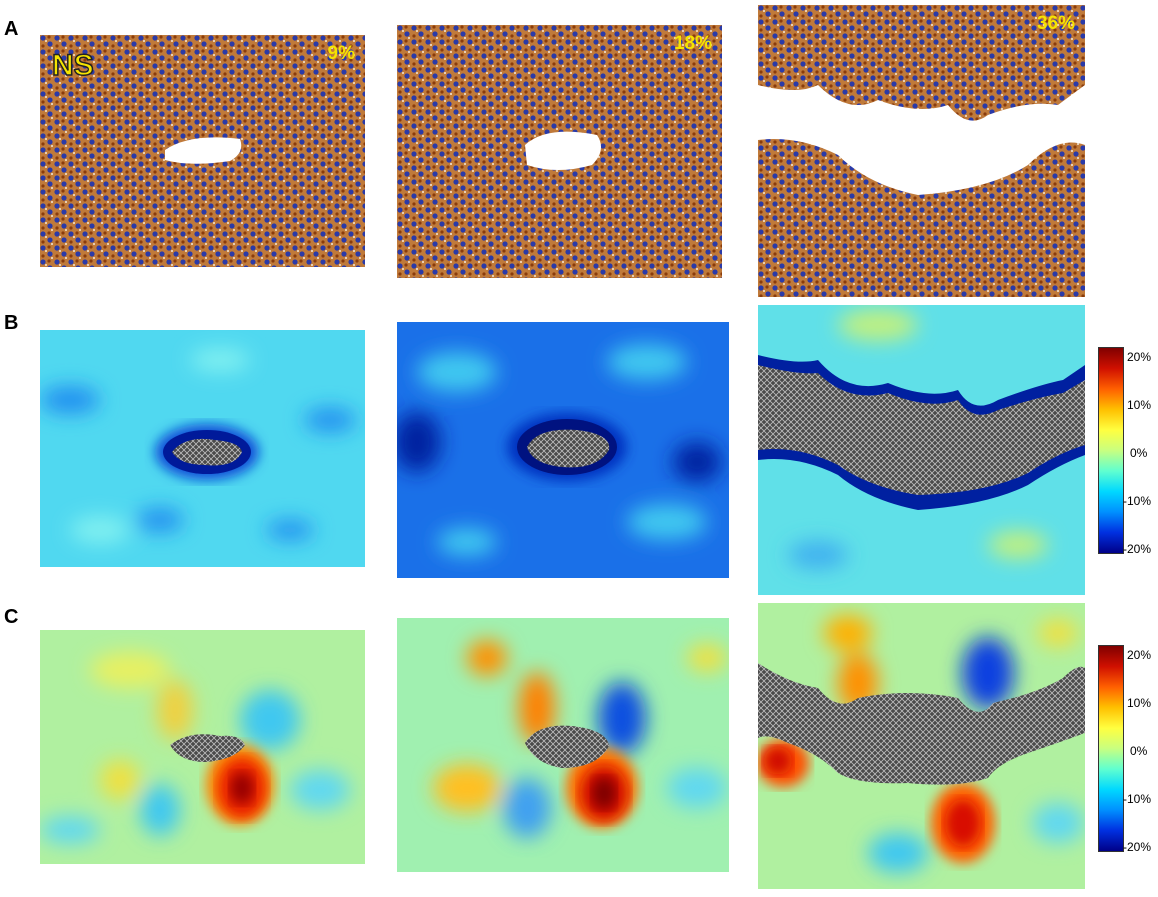  Describe the element at coordinates (1137, 501) in the screenshot. I see `colorbar-b-tick-m10: -10%` at that location.